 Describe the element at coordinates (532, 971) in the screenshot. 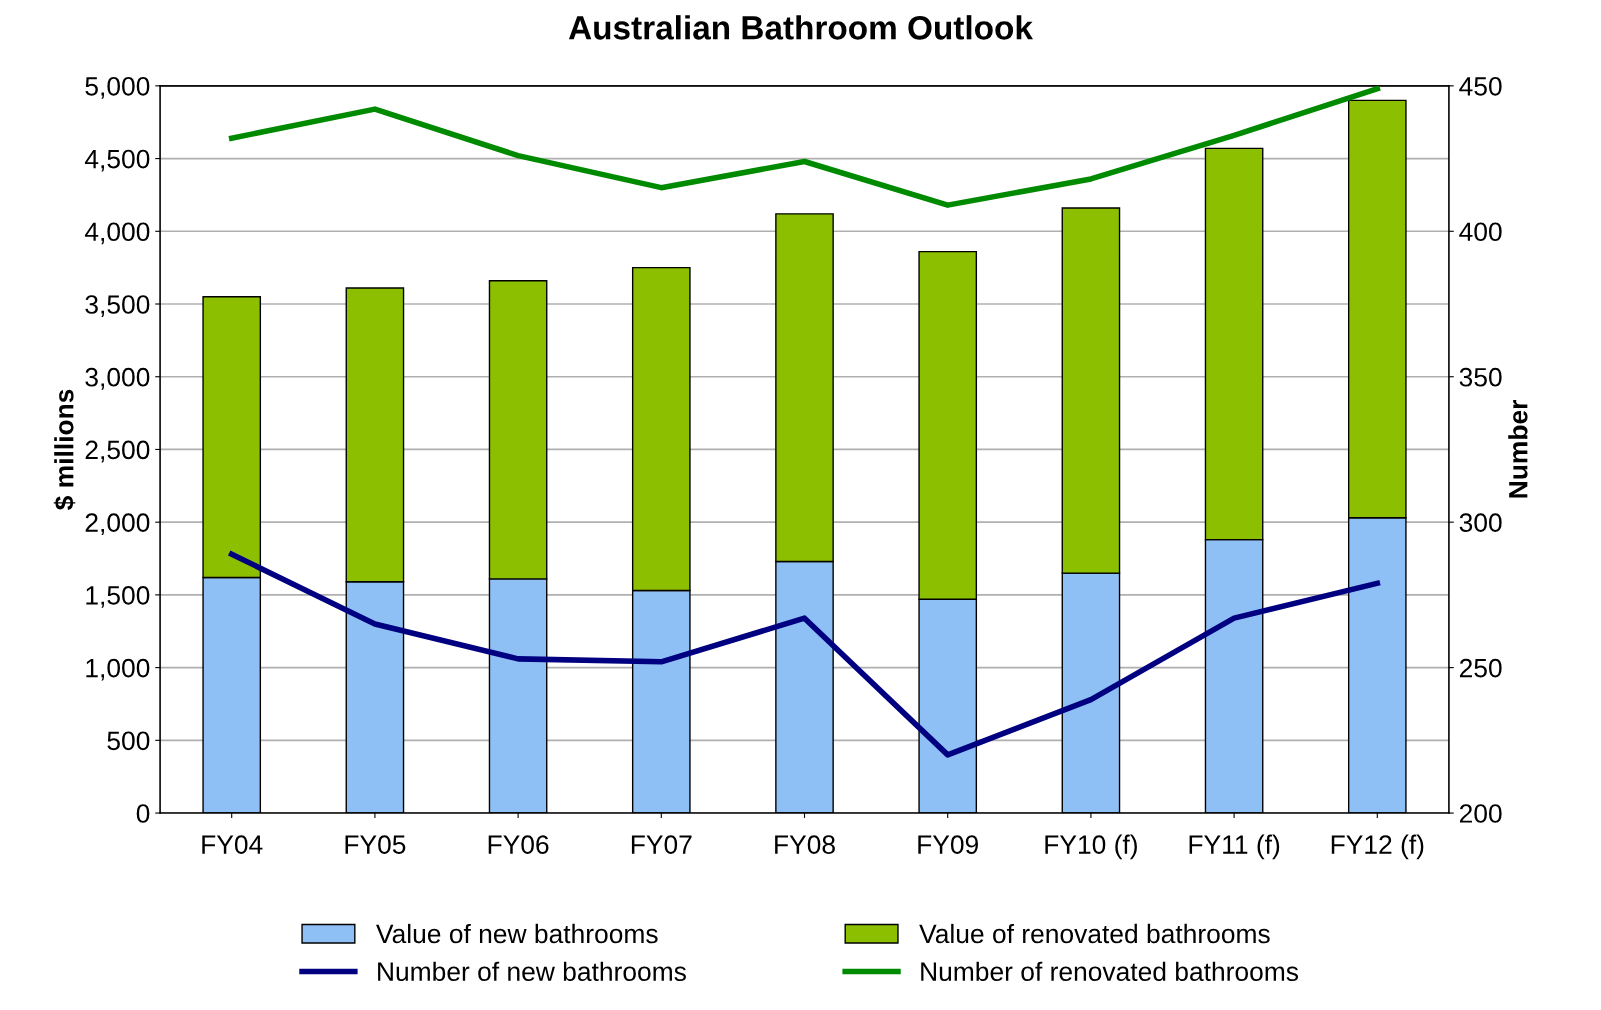

I see `legend-label: Number of new bathrooms` at that location.